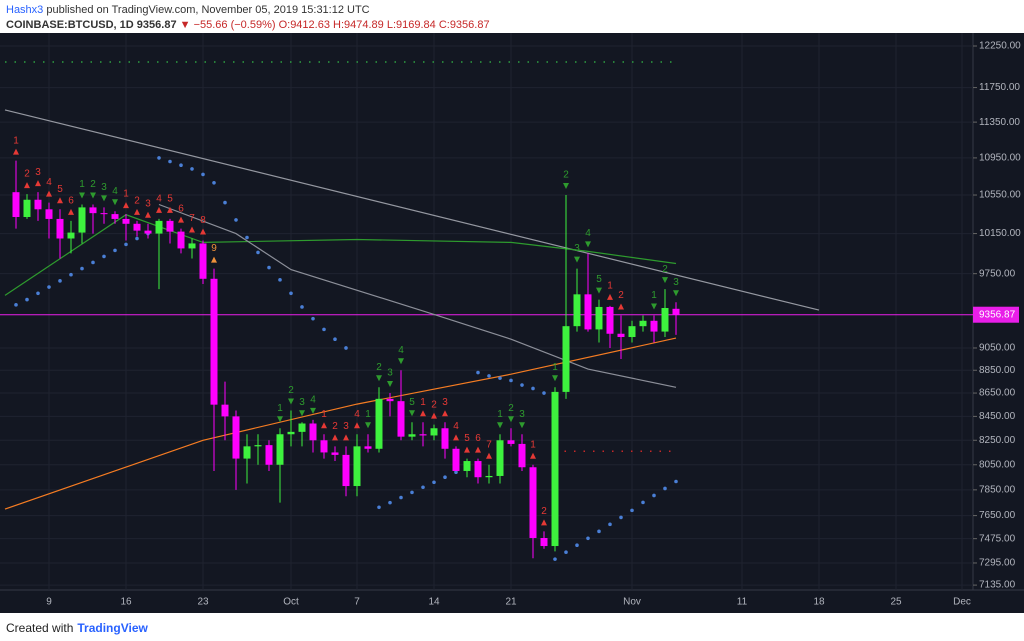  I want to click on ohlc: O:9412.63 H:9474.89 L:9169.84 C:9356.87, so click(384, 25).